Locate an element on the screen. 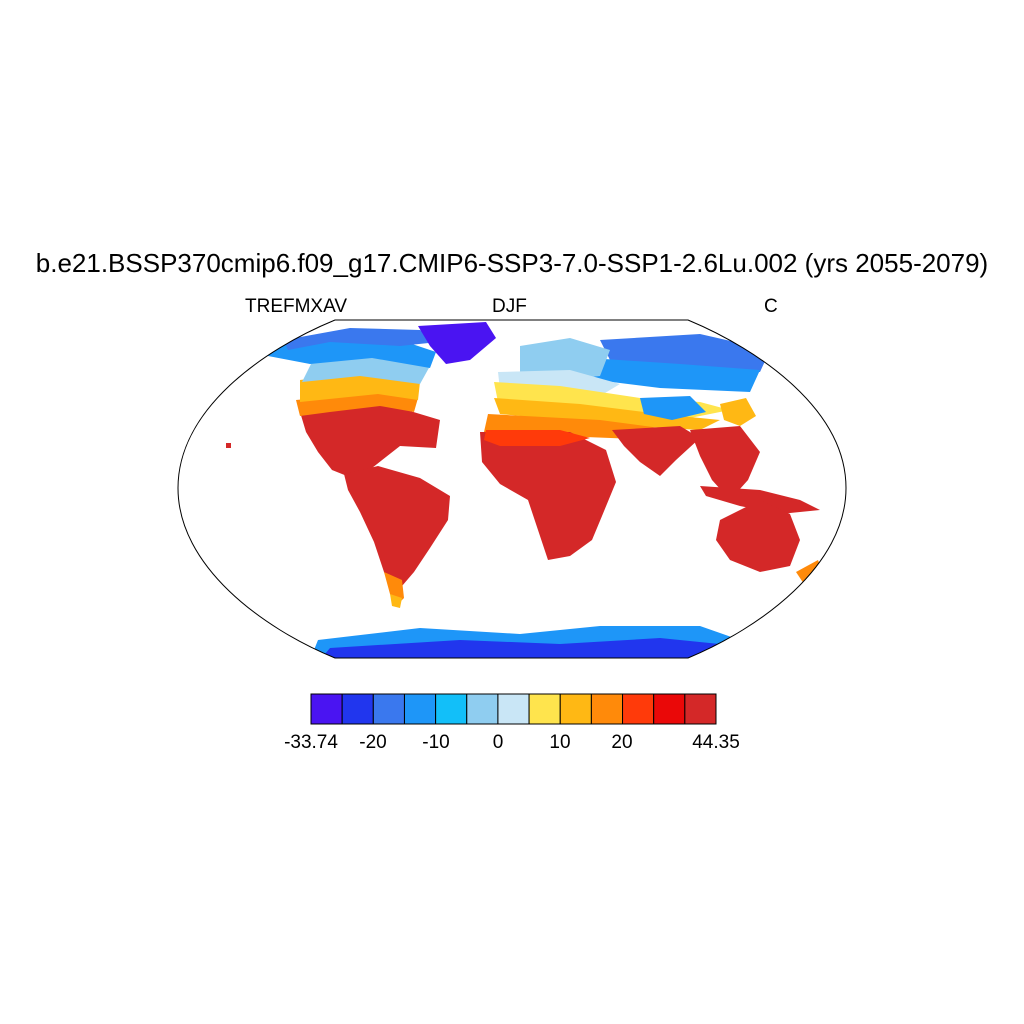 Image resolution: width=1024 pixels, height=1024 pixels. southeast-asia is located at coordinates (725, 463).